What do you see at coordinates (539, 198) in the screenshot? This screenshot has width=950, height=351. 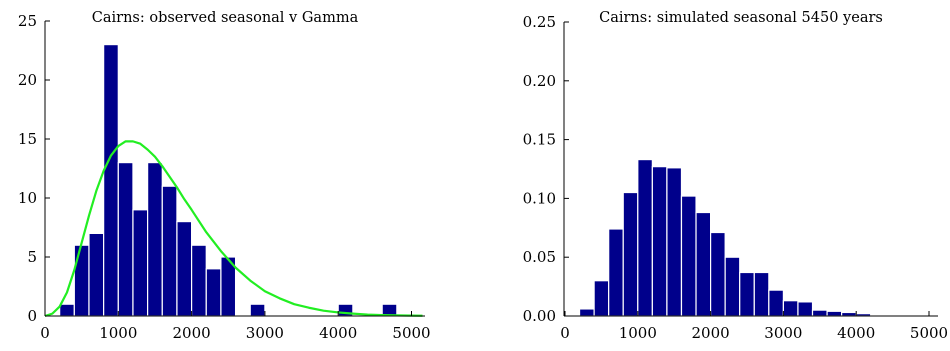 I see `y-tick-label: 0.10` at bounding box center [539, 198].